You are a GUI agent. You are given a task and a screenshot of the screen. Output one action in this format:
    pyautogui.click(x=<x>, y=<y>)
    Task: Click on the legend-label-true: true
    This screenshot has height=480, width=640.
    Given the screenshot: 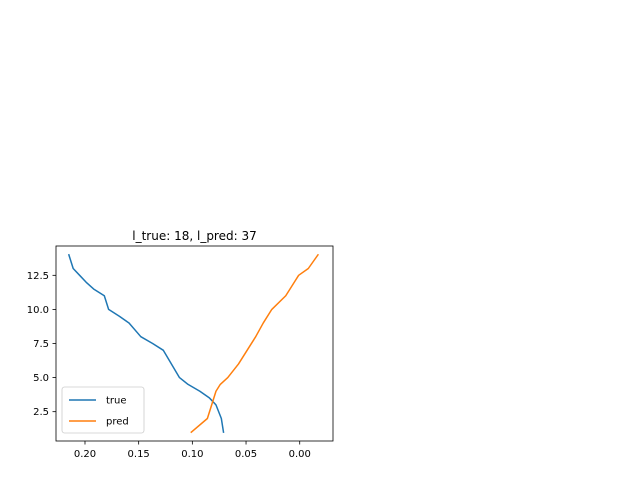 What is the action you would take?
    pyautogui.click(x=116, y=401)
    